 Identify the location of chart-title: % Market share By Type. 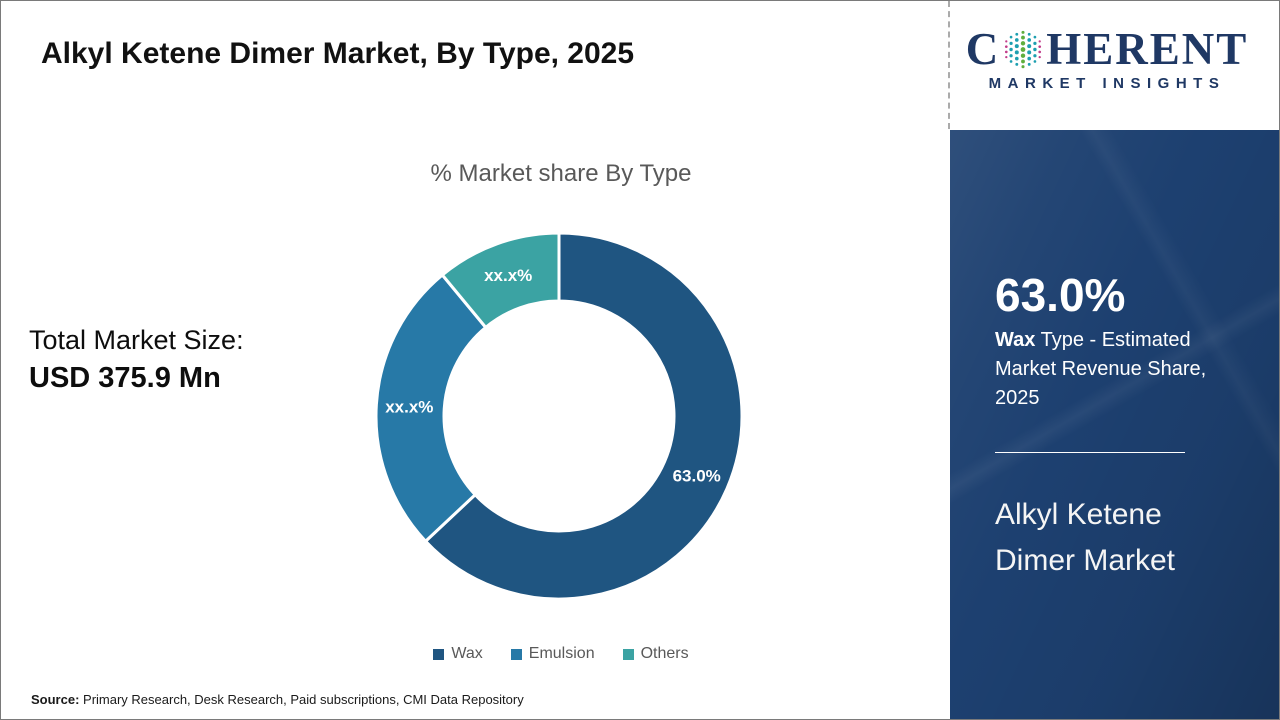
(561, 173).